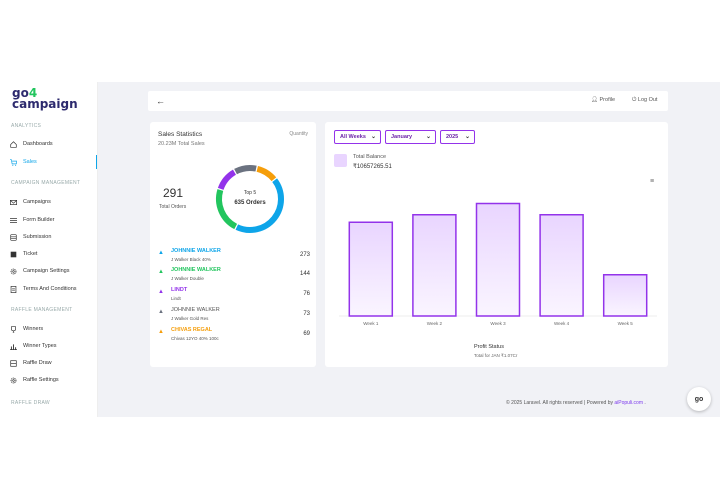 This screenshot has height=500, width=720. I want to click on profile-link: 👤︎ Profile, so click(603, 100).